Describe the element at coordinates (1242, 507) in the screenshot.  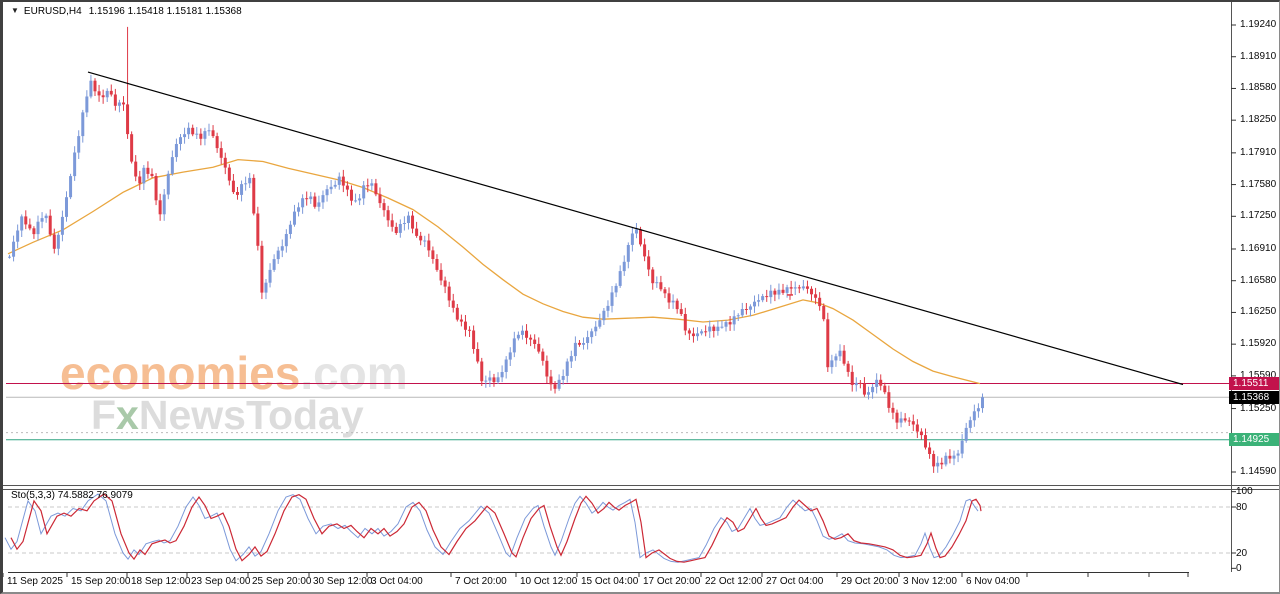
I see `stochastic-scale-label: 80` at that location.